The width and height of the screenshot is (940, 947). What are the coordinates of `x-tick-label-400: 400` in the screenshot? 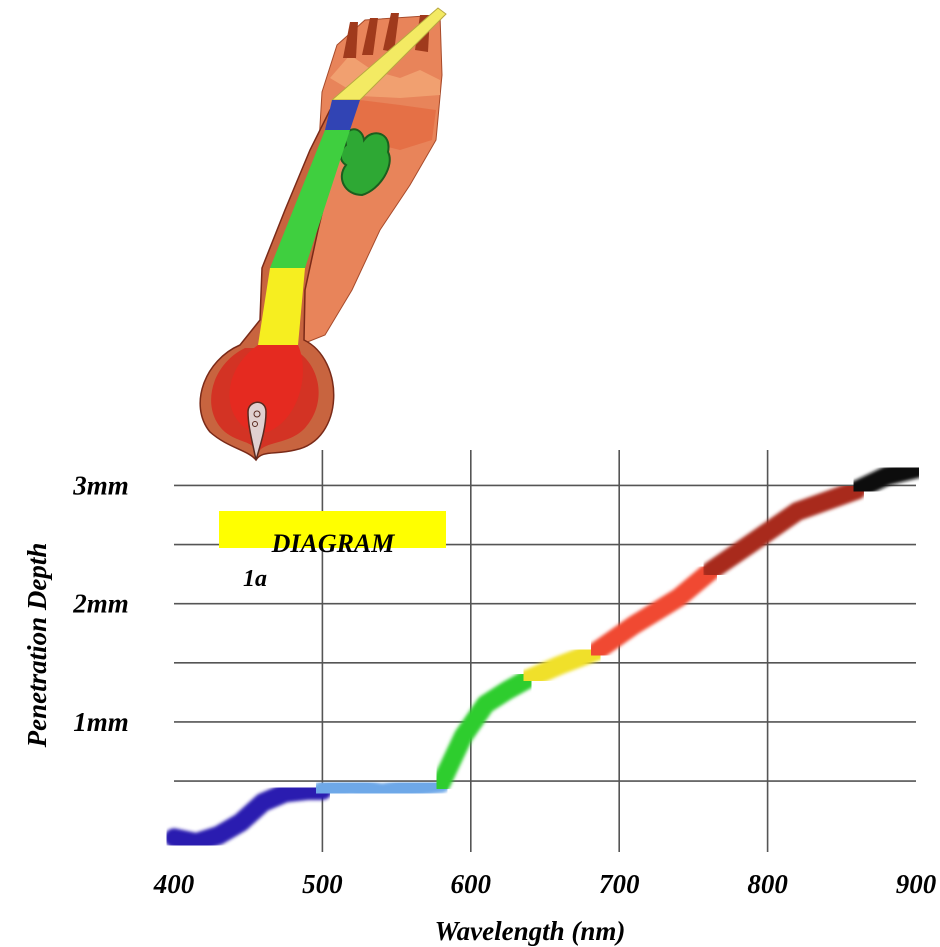 It's located at (174, 884).